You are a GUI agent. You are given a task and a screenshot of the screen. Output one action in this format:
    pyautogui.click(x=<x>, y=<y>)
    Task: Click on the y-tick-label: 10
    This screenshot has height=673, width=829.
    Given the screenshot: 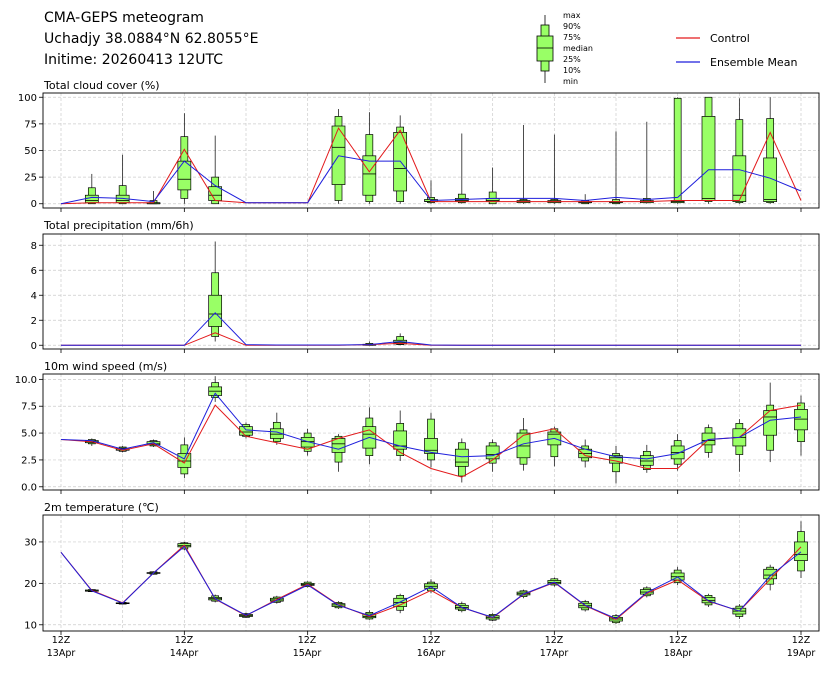 What is the action you would take?
    pyautogui.click(x=30, y=625)
    